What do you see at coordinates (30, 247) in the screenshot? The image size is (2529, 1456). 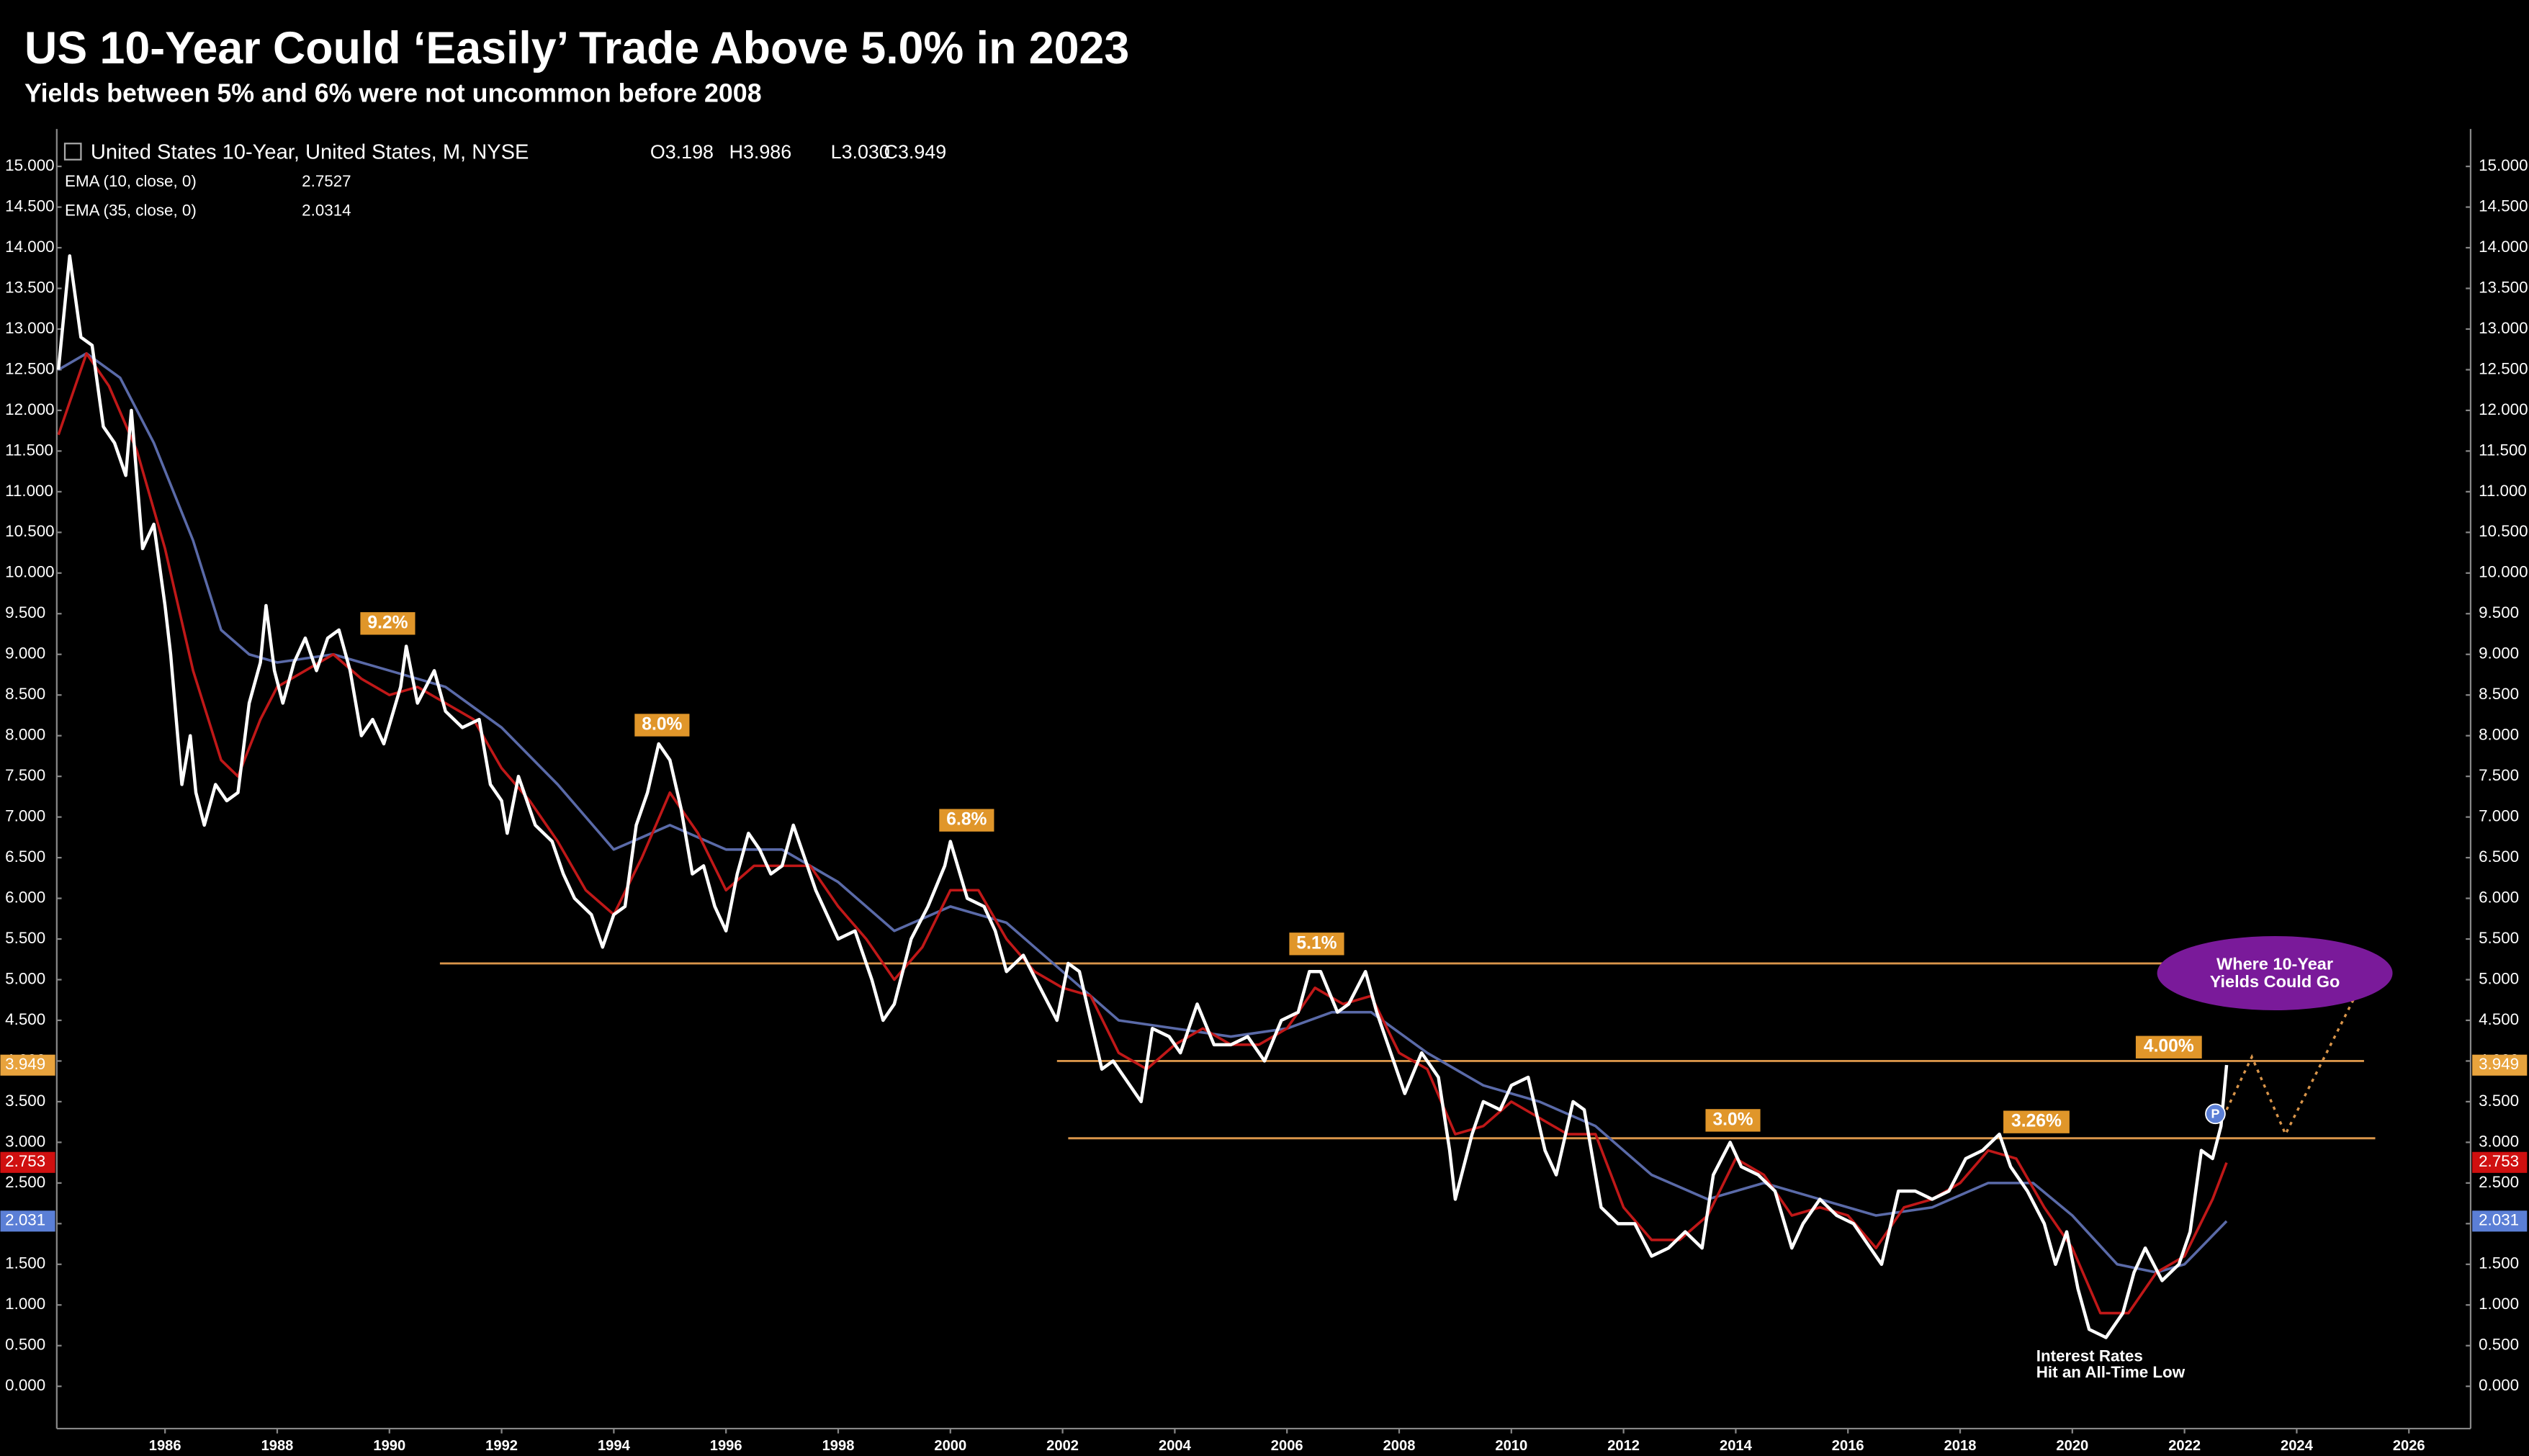 I see `y-tick-label: 14.000` at bounding box center [30, 247].